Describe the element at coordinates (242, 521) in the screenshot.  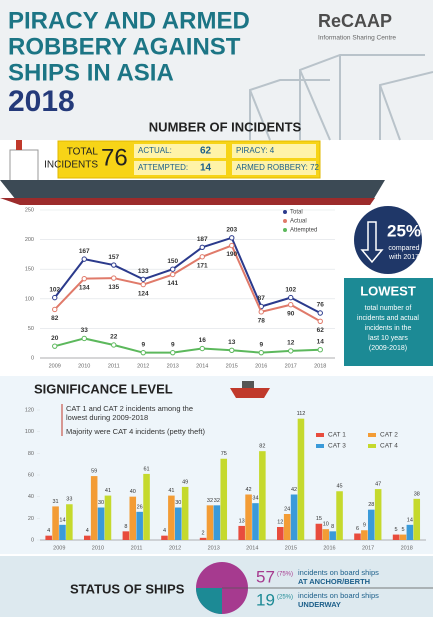
I see `data-label: 13` at that location.